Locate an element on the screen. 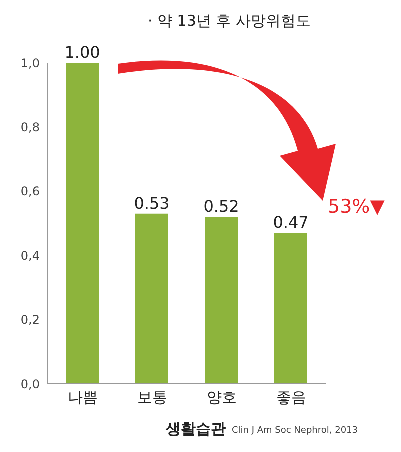  y-tick-label: 1,0 is located at coordinates (30, 63).